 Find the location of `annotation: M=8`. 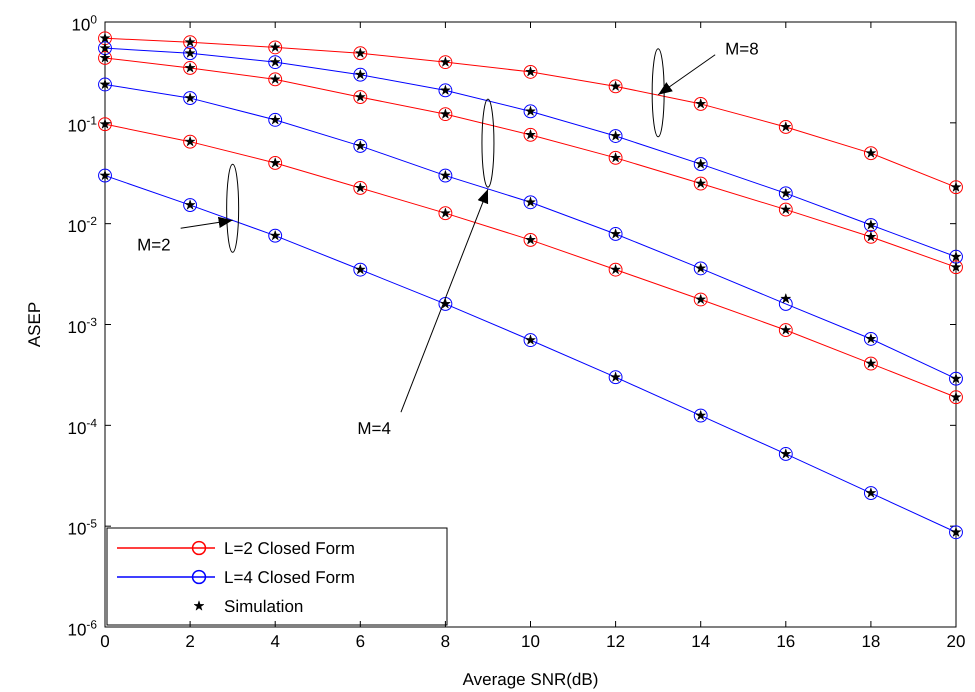

annotation: M=8 is located at coordinates (742, 49).